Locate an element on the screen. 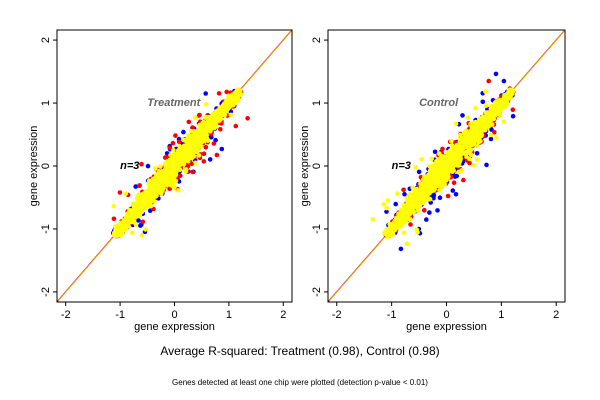  y-tick-label: 1 is located at coordinates (46, 103).